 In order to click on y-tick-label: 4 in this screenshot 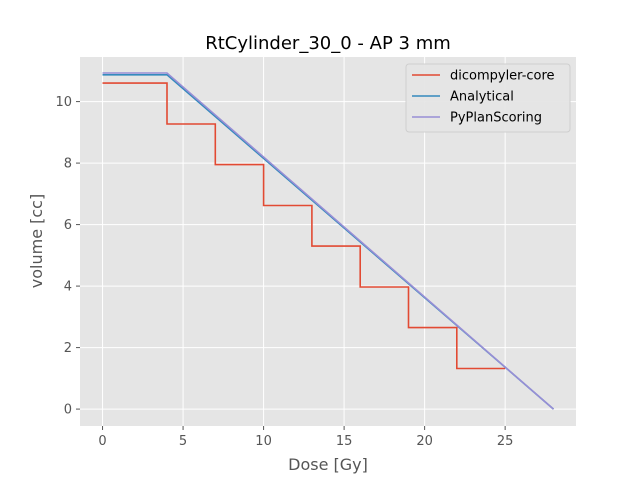, I will do `click(68, 287)`.